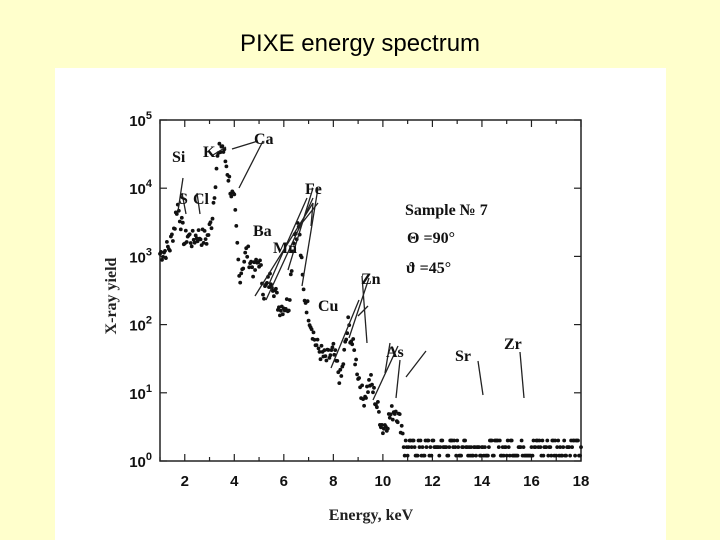 This screenshot has height=540, width=720. Describe the element at coordinates (141, 188) in the screenshot. I see `y-tick-label: 10⁴` at that location.